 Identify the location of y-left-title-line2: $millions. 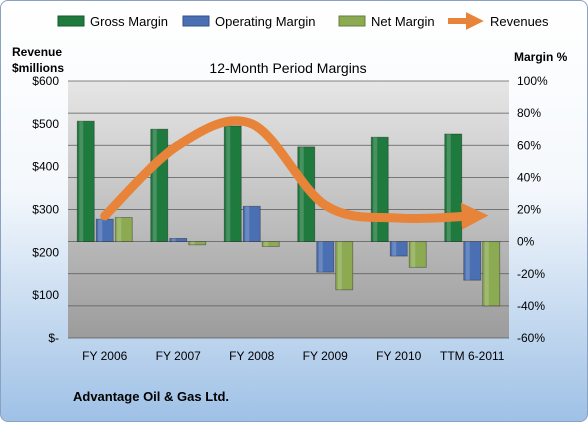
(38, 68).